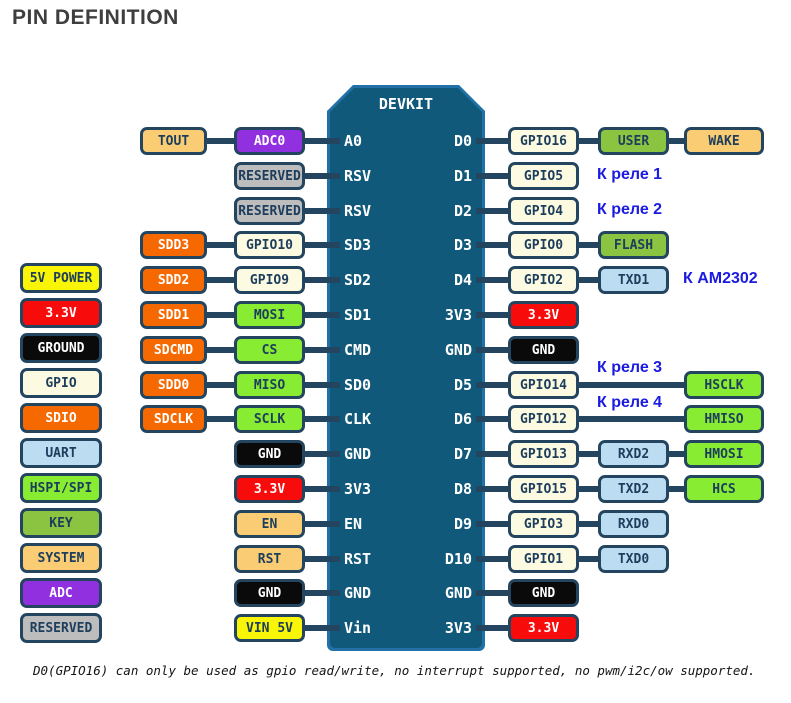 The width and height of the screenshot is (791, 703). What do you see at coordinates (173, 245) in the screenshot?
I see `pin-box-sdd3: SDD3` at bounding box center [173, 245].